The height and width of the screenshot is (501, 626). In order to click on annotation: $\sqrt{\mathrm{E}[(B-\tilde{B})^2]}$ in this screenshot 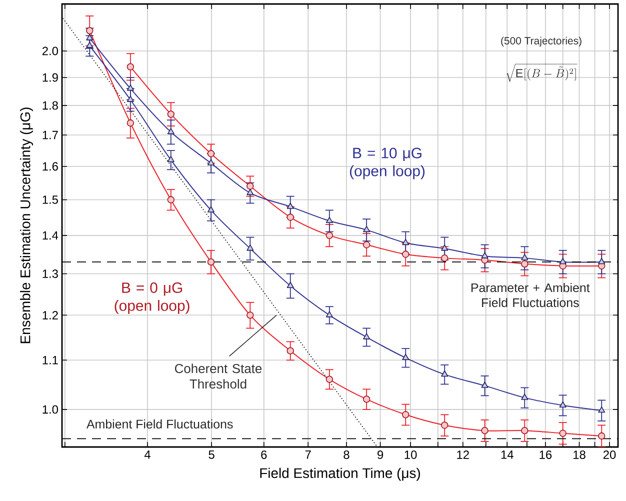, I will do `click(542, 73)`.